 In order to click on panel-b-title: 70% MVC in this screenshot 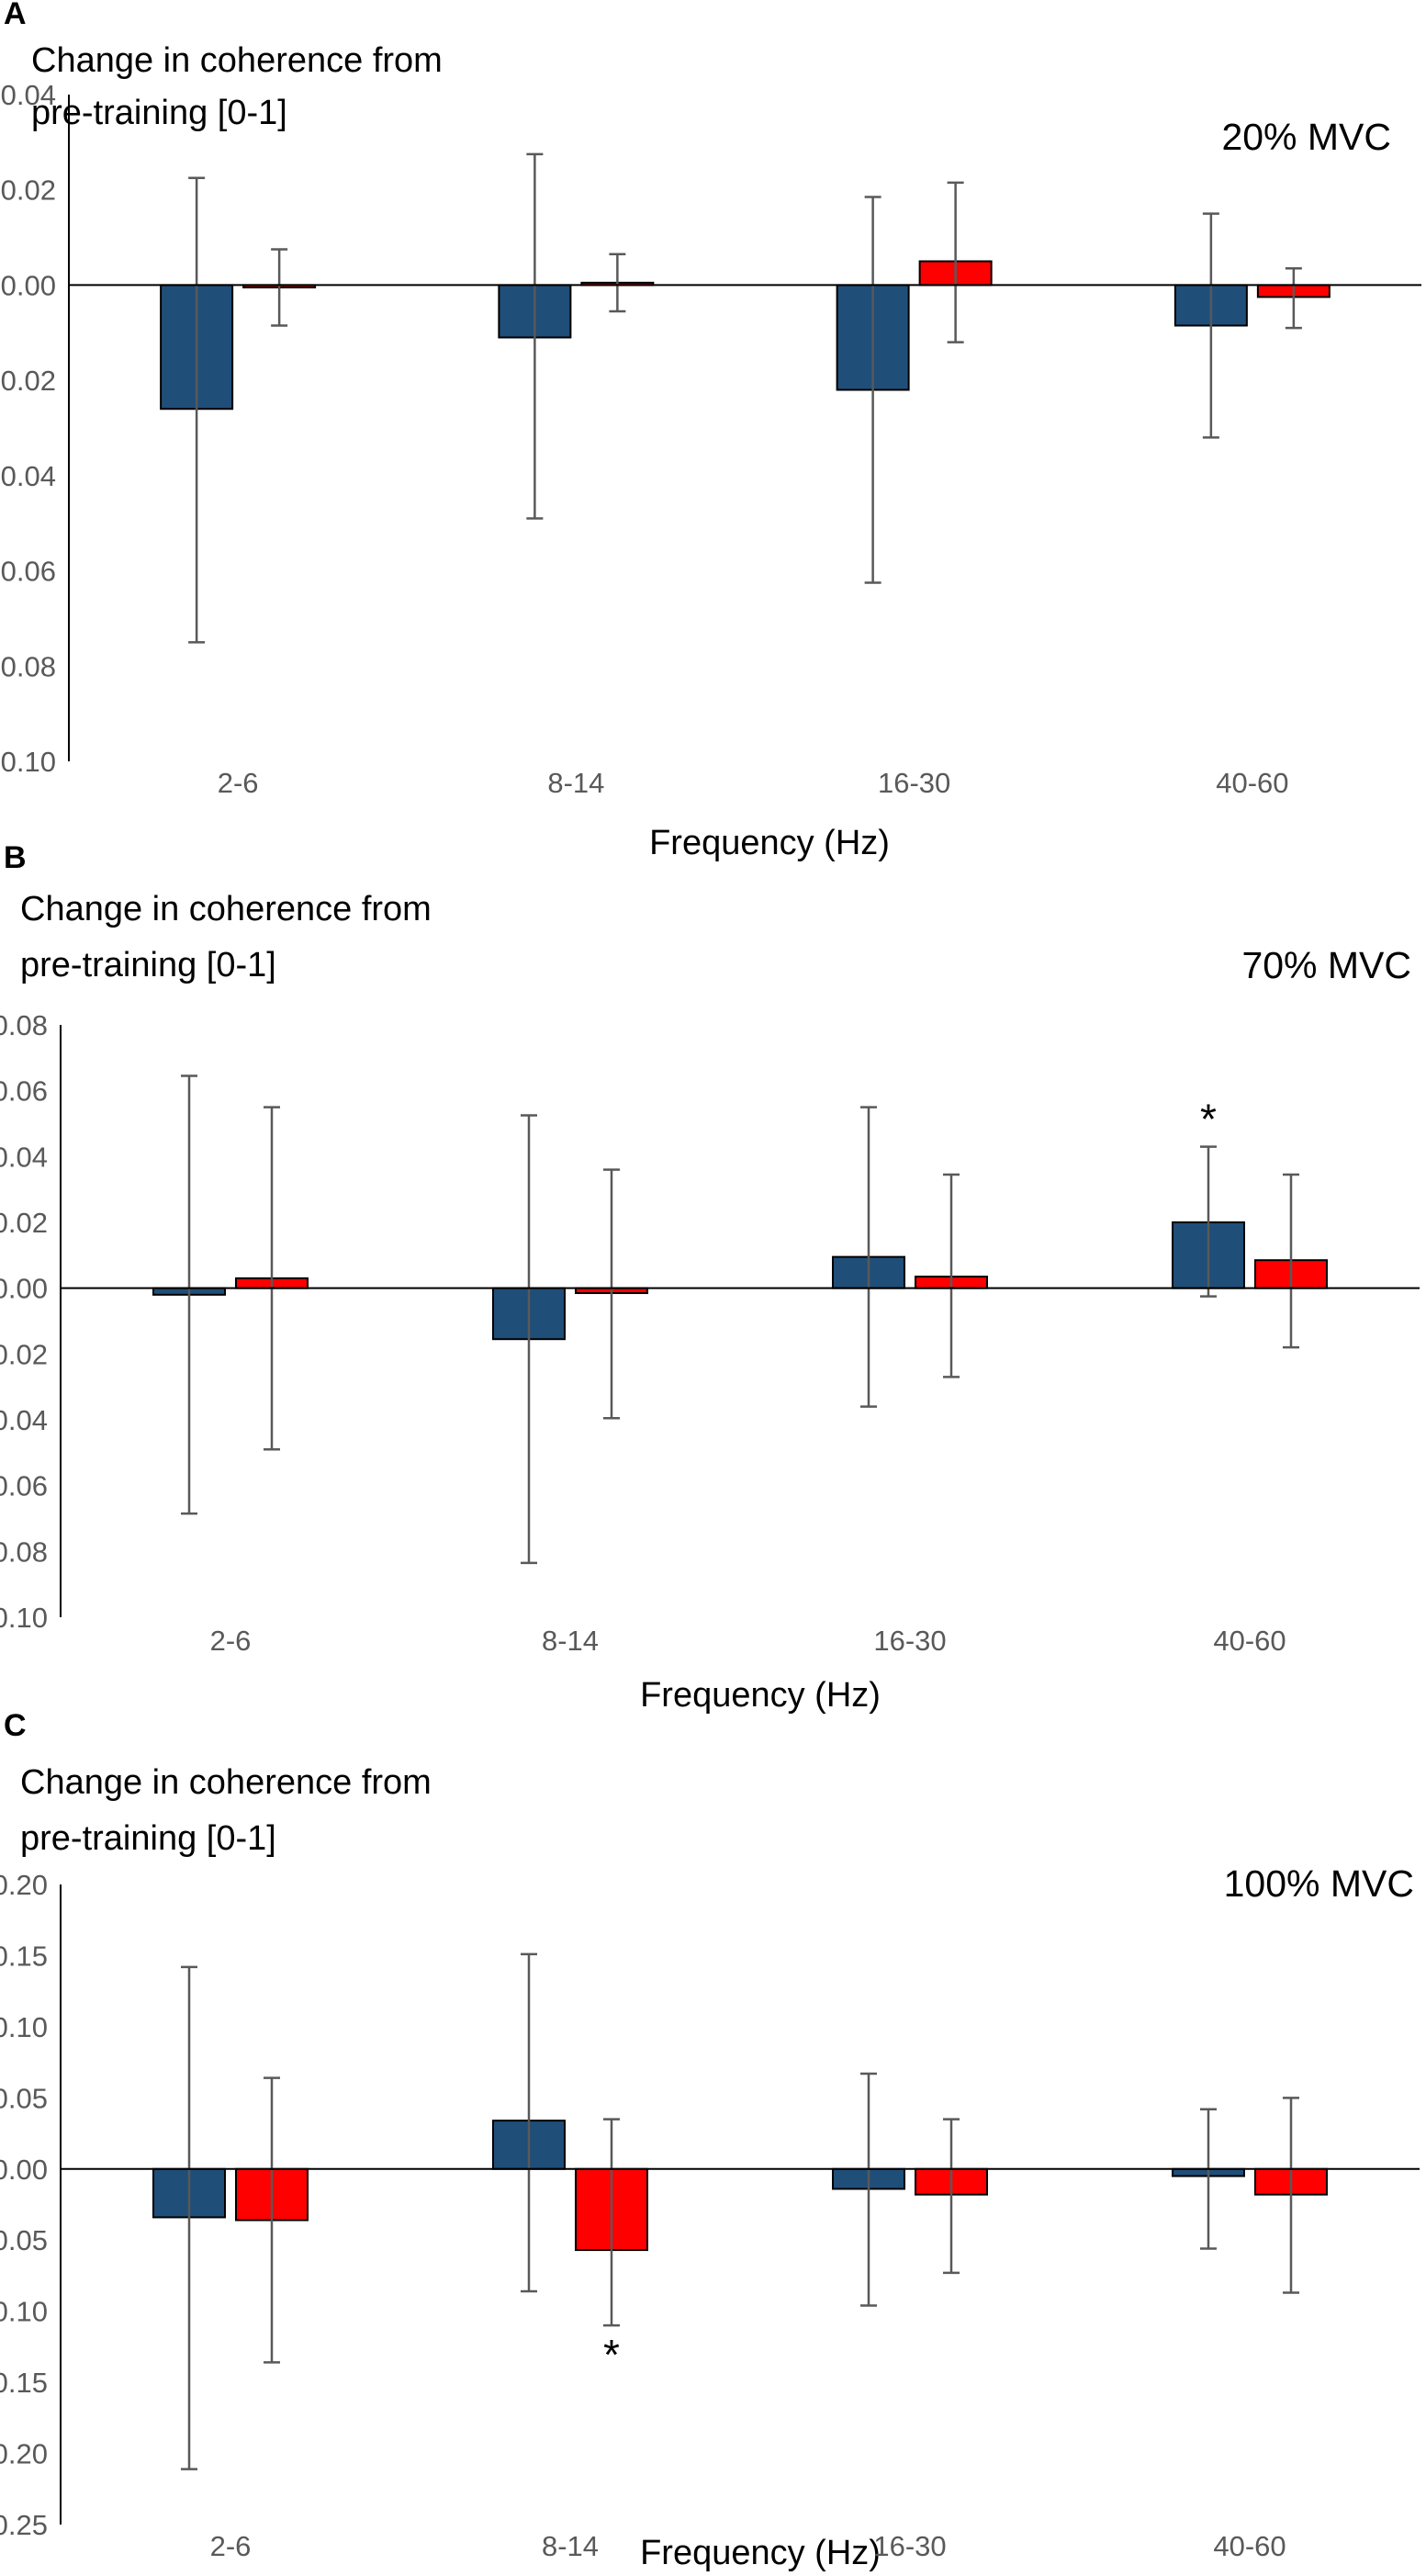, I will do `click(1326, 965)`.